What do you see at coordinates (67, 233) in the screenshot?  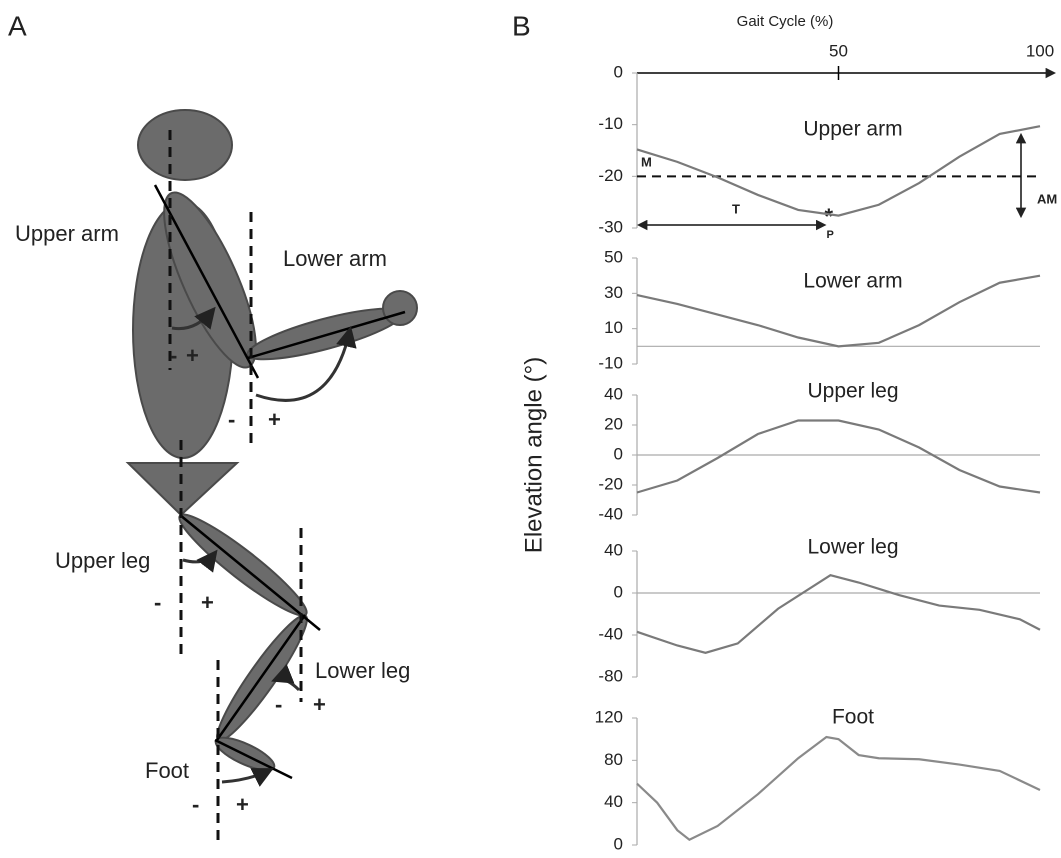 I see `segment-label: Upper arm` at bounding box center [67, 233].